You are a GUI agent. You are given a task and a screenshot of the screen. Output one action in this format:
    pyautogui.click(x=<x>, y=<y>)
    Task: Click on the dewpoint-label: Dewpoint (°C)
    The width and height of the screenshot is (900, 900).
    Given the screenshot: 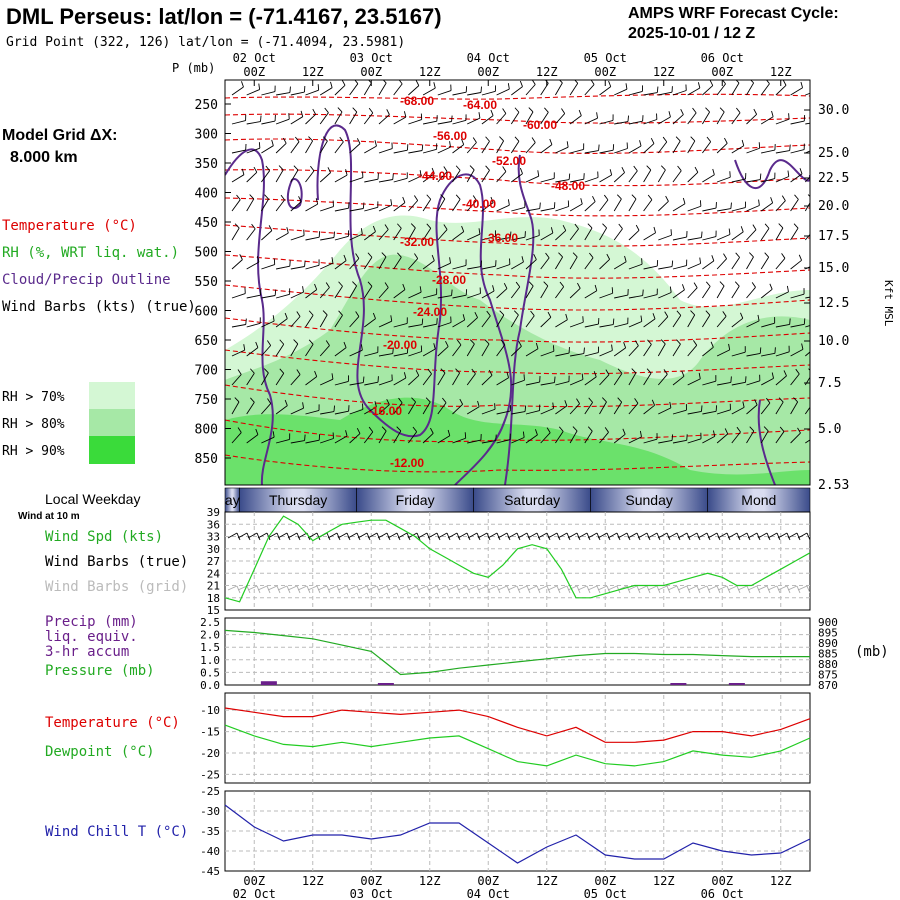 What is the action you would take?
    pyautogui.click(x=100, y=752)
    